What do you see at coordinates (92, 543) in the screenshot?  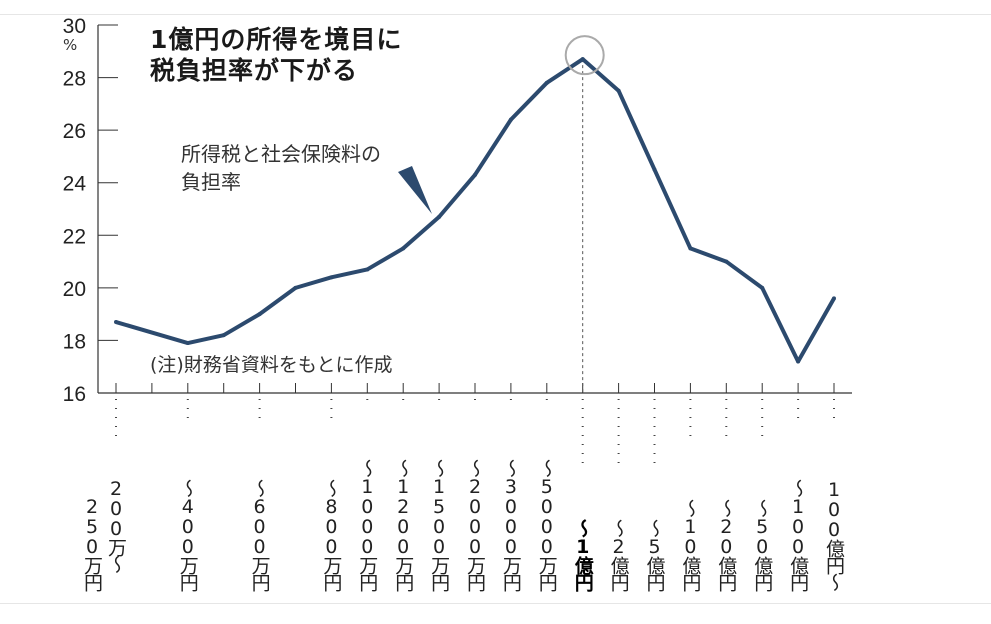 I see `x-tick-label: 250万円` at bounding box center [92, 543].